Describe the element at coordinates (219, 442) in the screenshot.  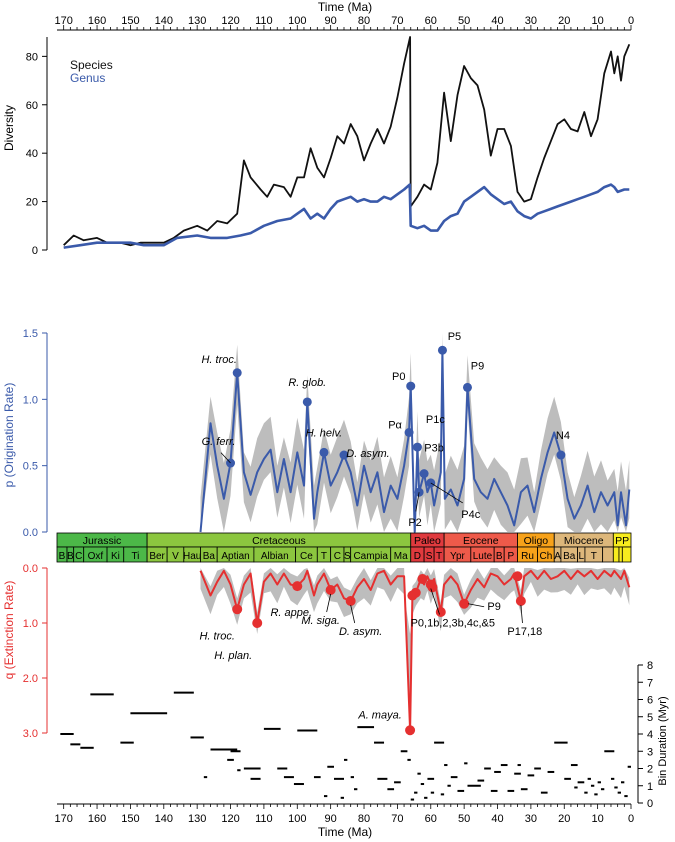
I see `origination-peak-label: G. ferr.` at that location.